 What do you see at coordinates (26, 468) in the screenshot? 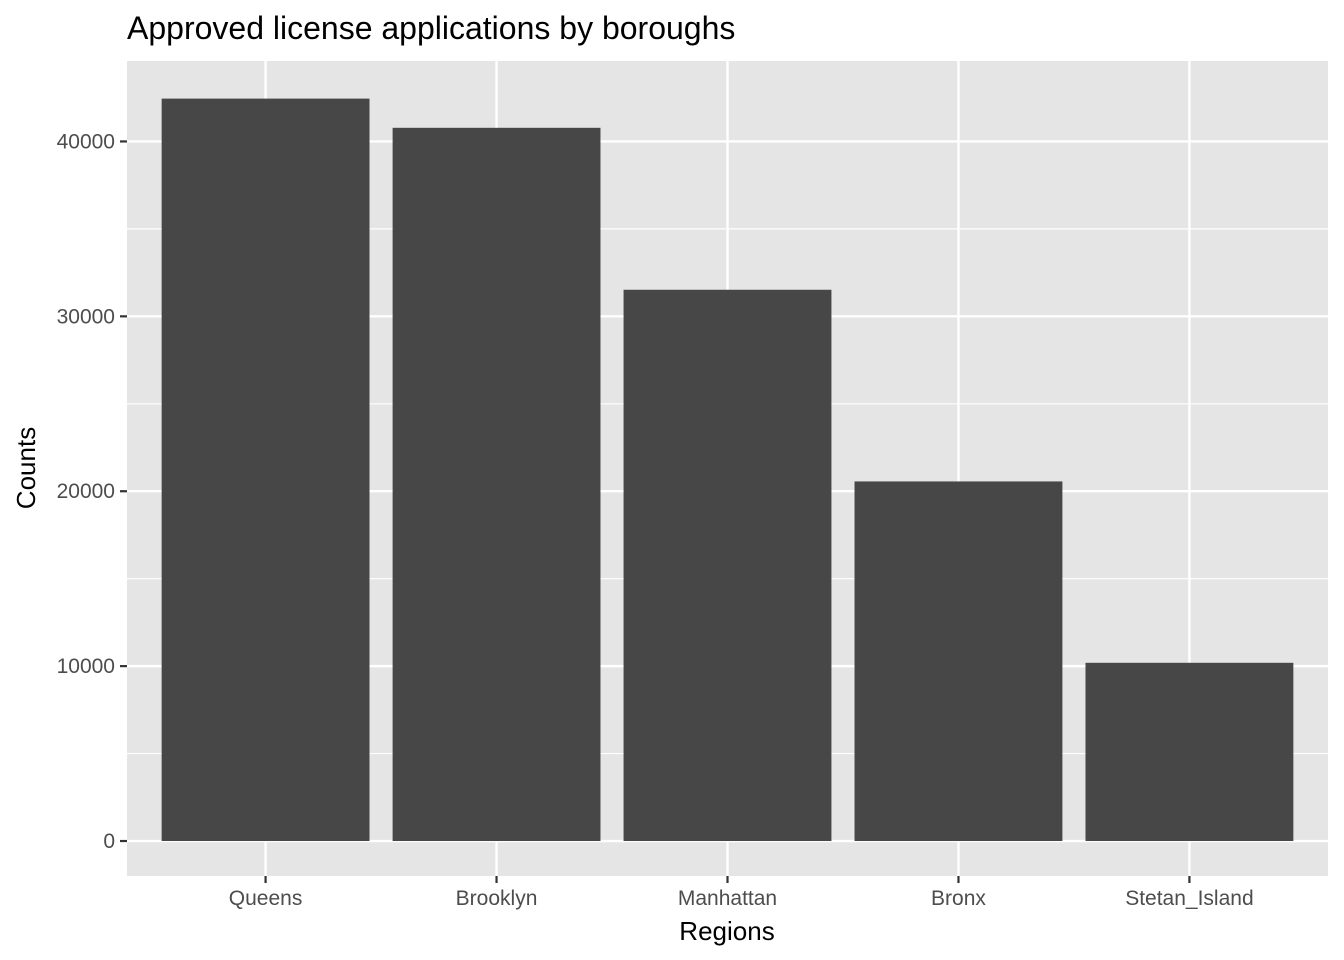
I see `y-axis-title: Counts` at bounding box center [26, 468].